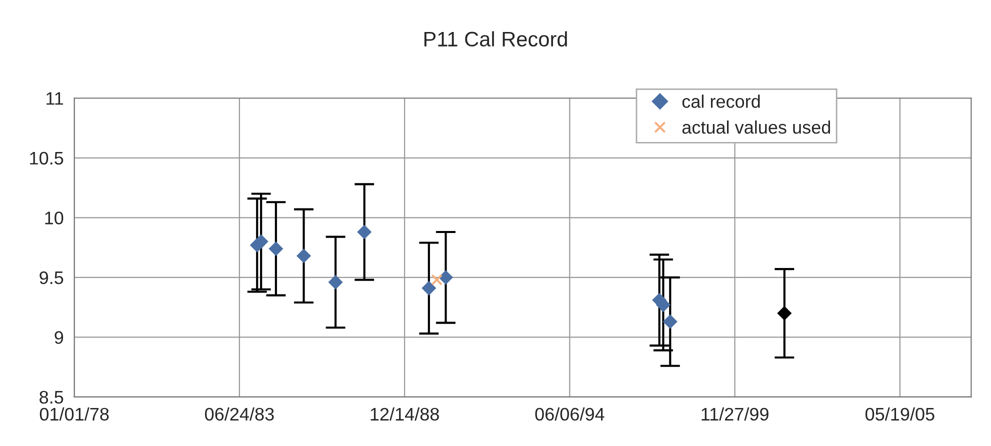 The image size is (991, 446). Describe the element at coordinates (495, 39) in the screenshot. I see `chart-title: P11 Cal Record` at that location.